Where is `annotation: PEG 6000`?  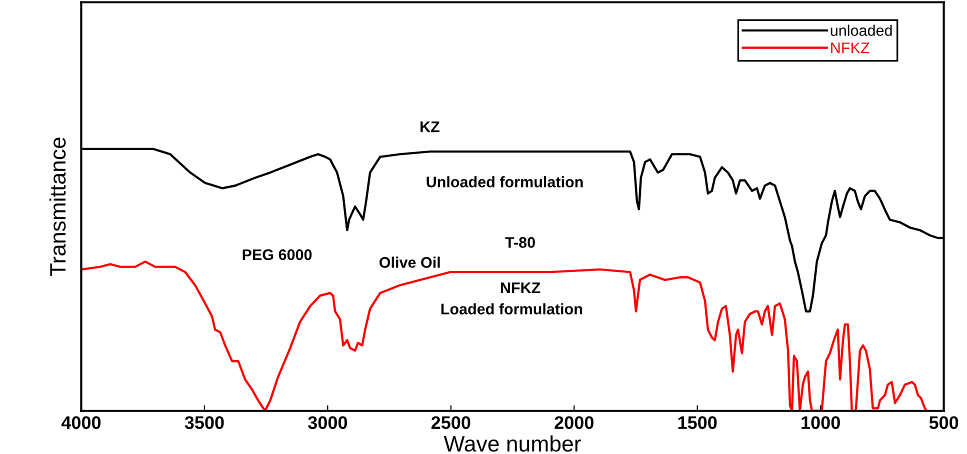
annotation: PEG 6000 is located at coordinates (277, 254).